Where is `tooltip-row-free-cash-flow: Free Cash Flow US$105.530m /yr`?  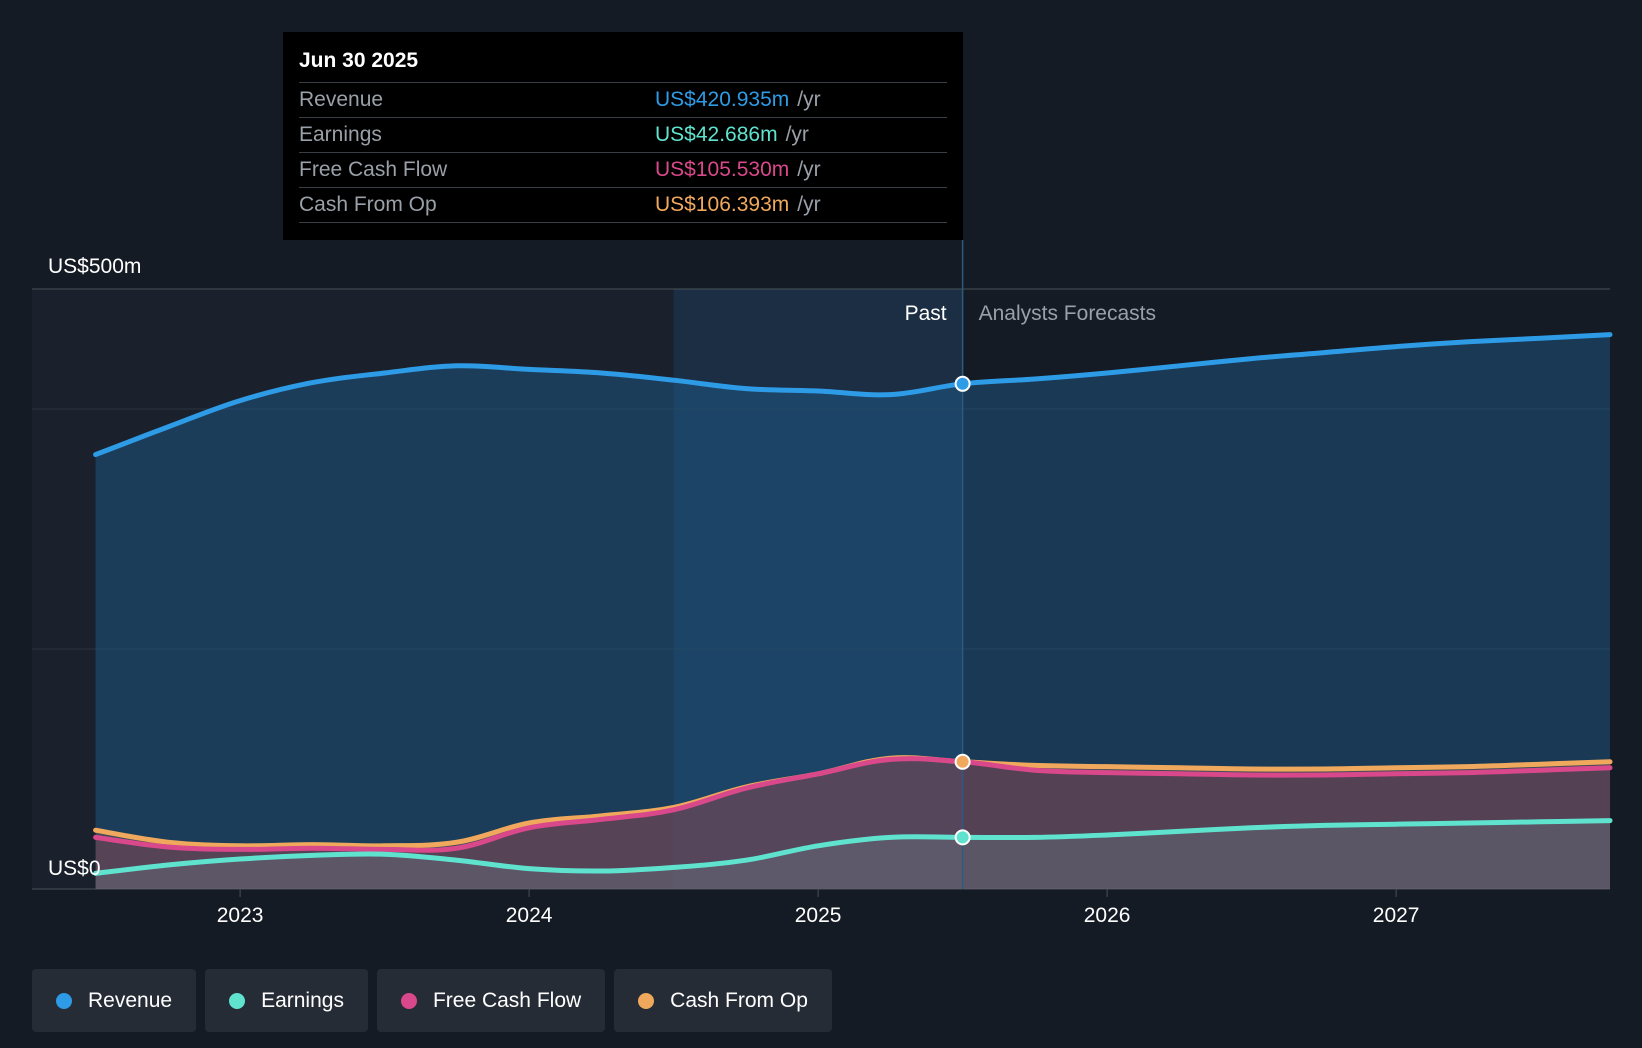
tooltip-row-free-cash-flow: Free Cash Flow US$105.530m /yr is located at coordinates (623, 169).